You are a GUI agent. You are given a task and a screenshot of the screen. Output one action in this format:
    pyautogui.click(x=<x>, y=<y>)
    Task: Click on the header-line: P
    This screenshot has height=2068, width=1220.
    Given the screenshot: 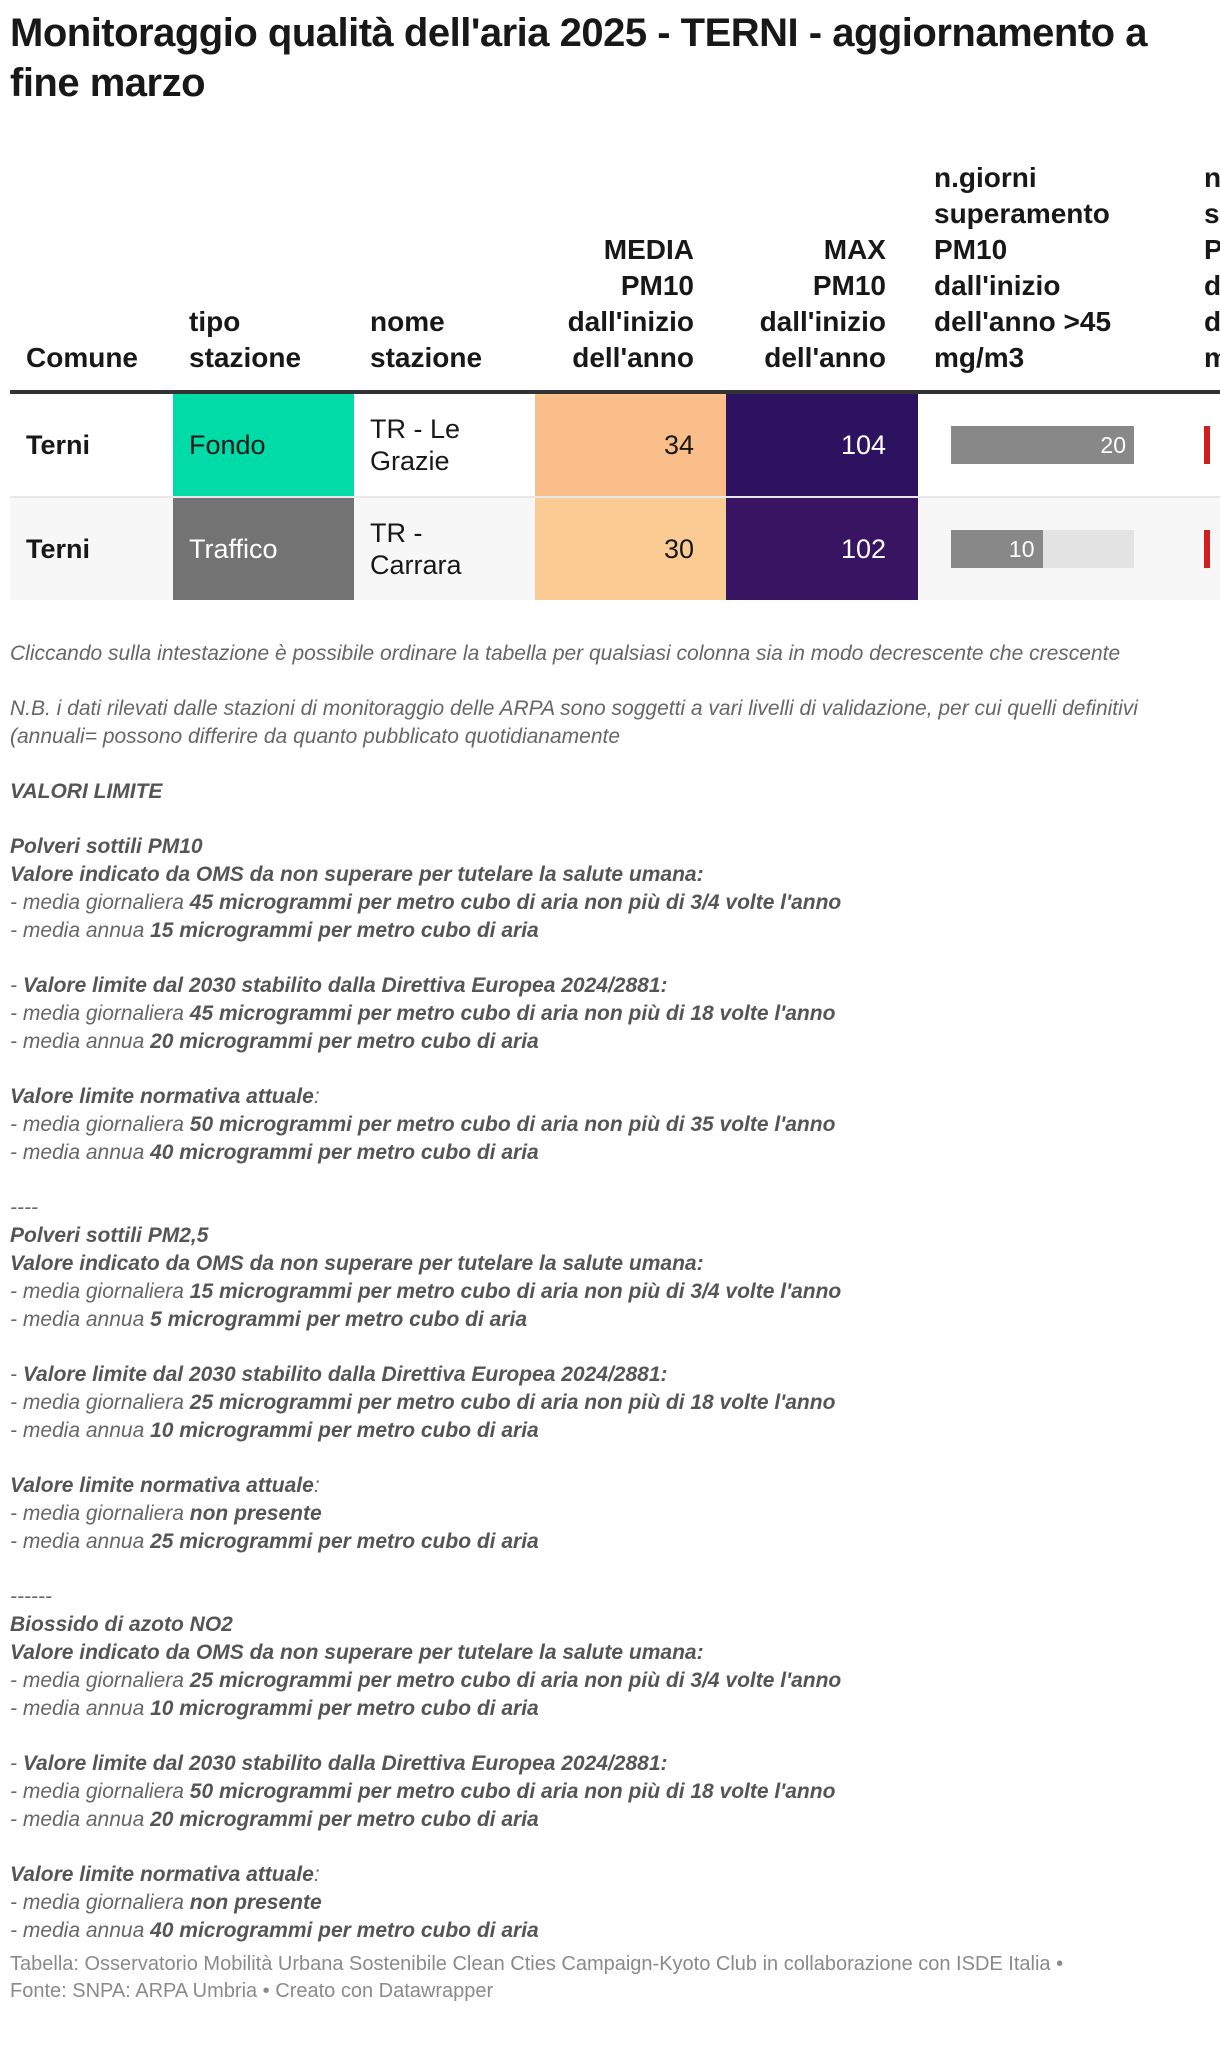 What is the action you would take?
    pyautogui.click(x=1212, y=249)
    